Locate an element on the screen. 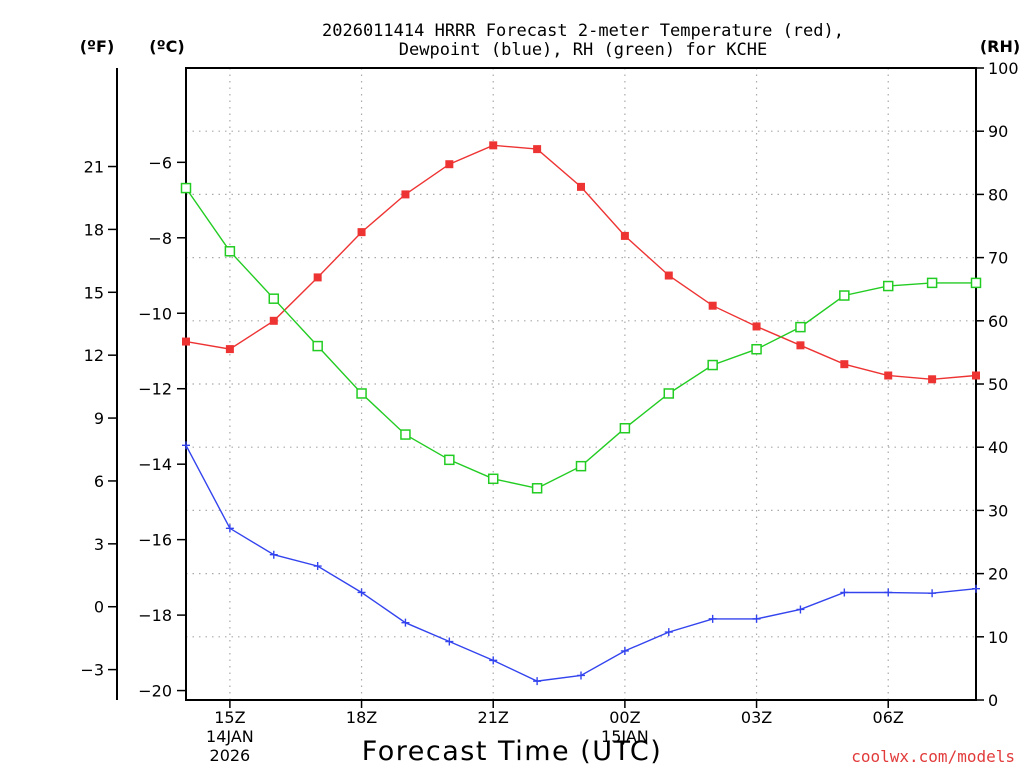 The height and width of the screenshot is (772, 1024). rh-tick-label: 20 is located at coordinates (998, 574).